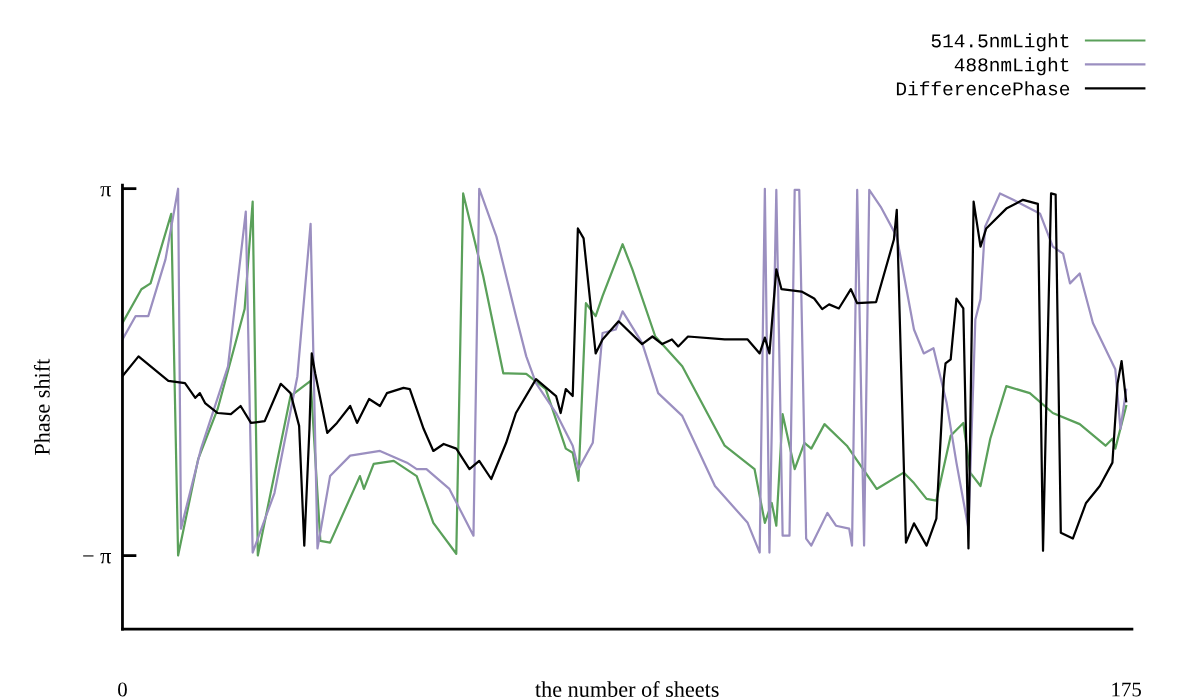 This screenshot has height=699, width=1189. I want to click on x-axis-title: the number of sheets, so click(627, 689).